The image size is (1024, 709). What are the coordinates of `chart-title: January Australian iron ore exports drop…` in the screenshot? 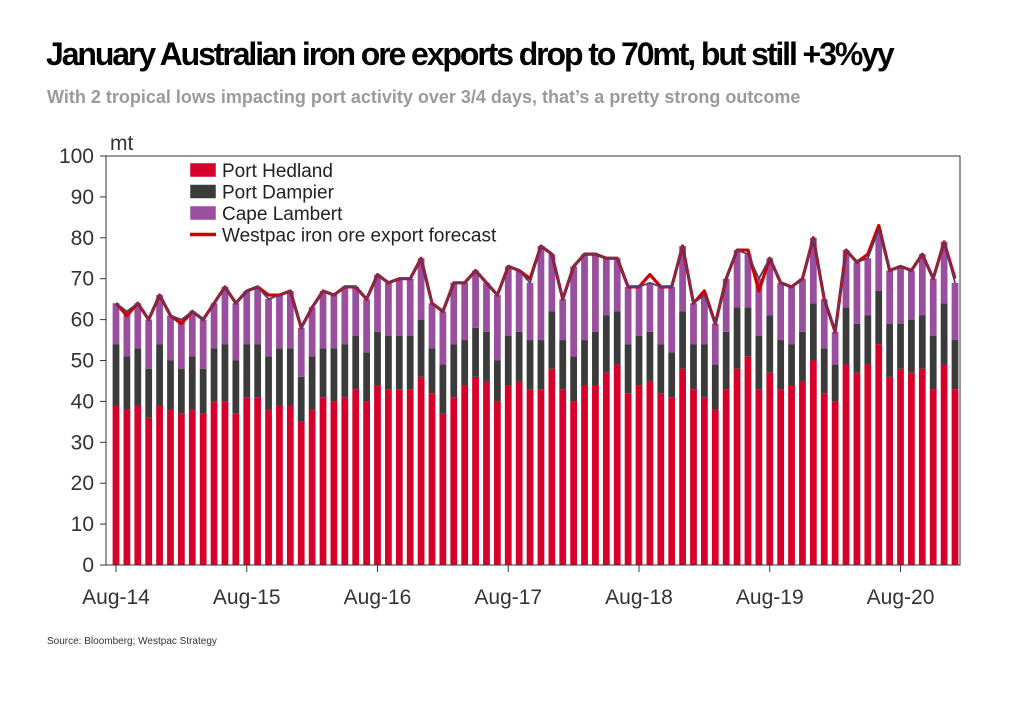 It's located at (470, 54).